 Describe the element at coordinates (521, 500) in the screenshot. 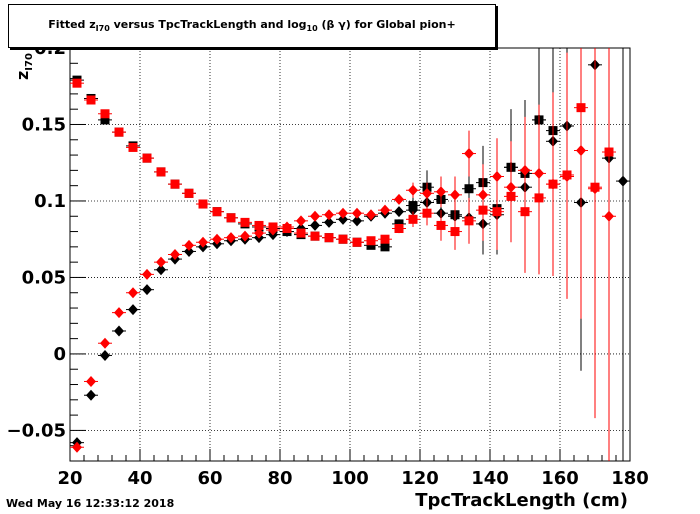

I see `x-axis-label: TpcTrackLength (cm)` at that location.